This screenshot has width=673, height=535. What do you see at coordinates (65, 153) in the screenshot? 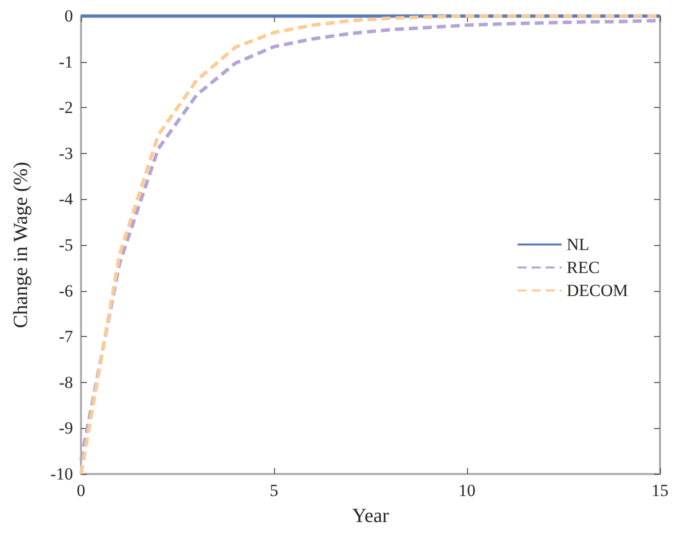
I see `y-tick-label: -3` at bounding box center [65, 153].